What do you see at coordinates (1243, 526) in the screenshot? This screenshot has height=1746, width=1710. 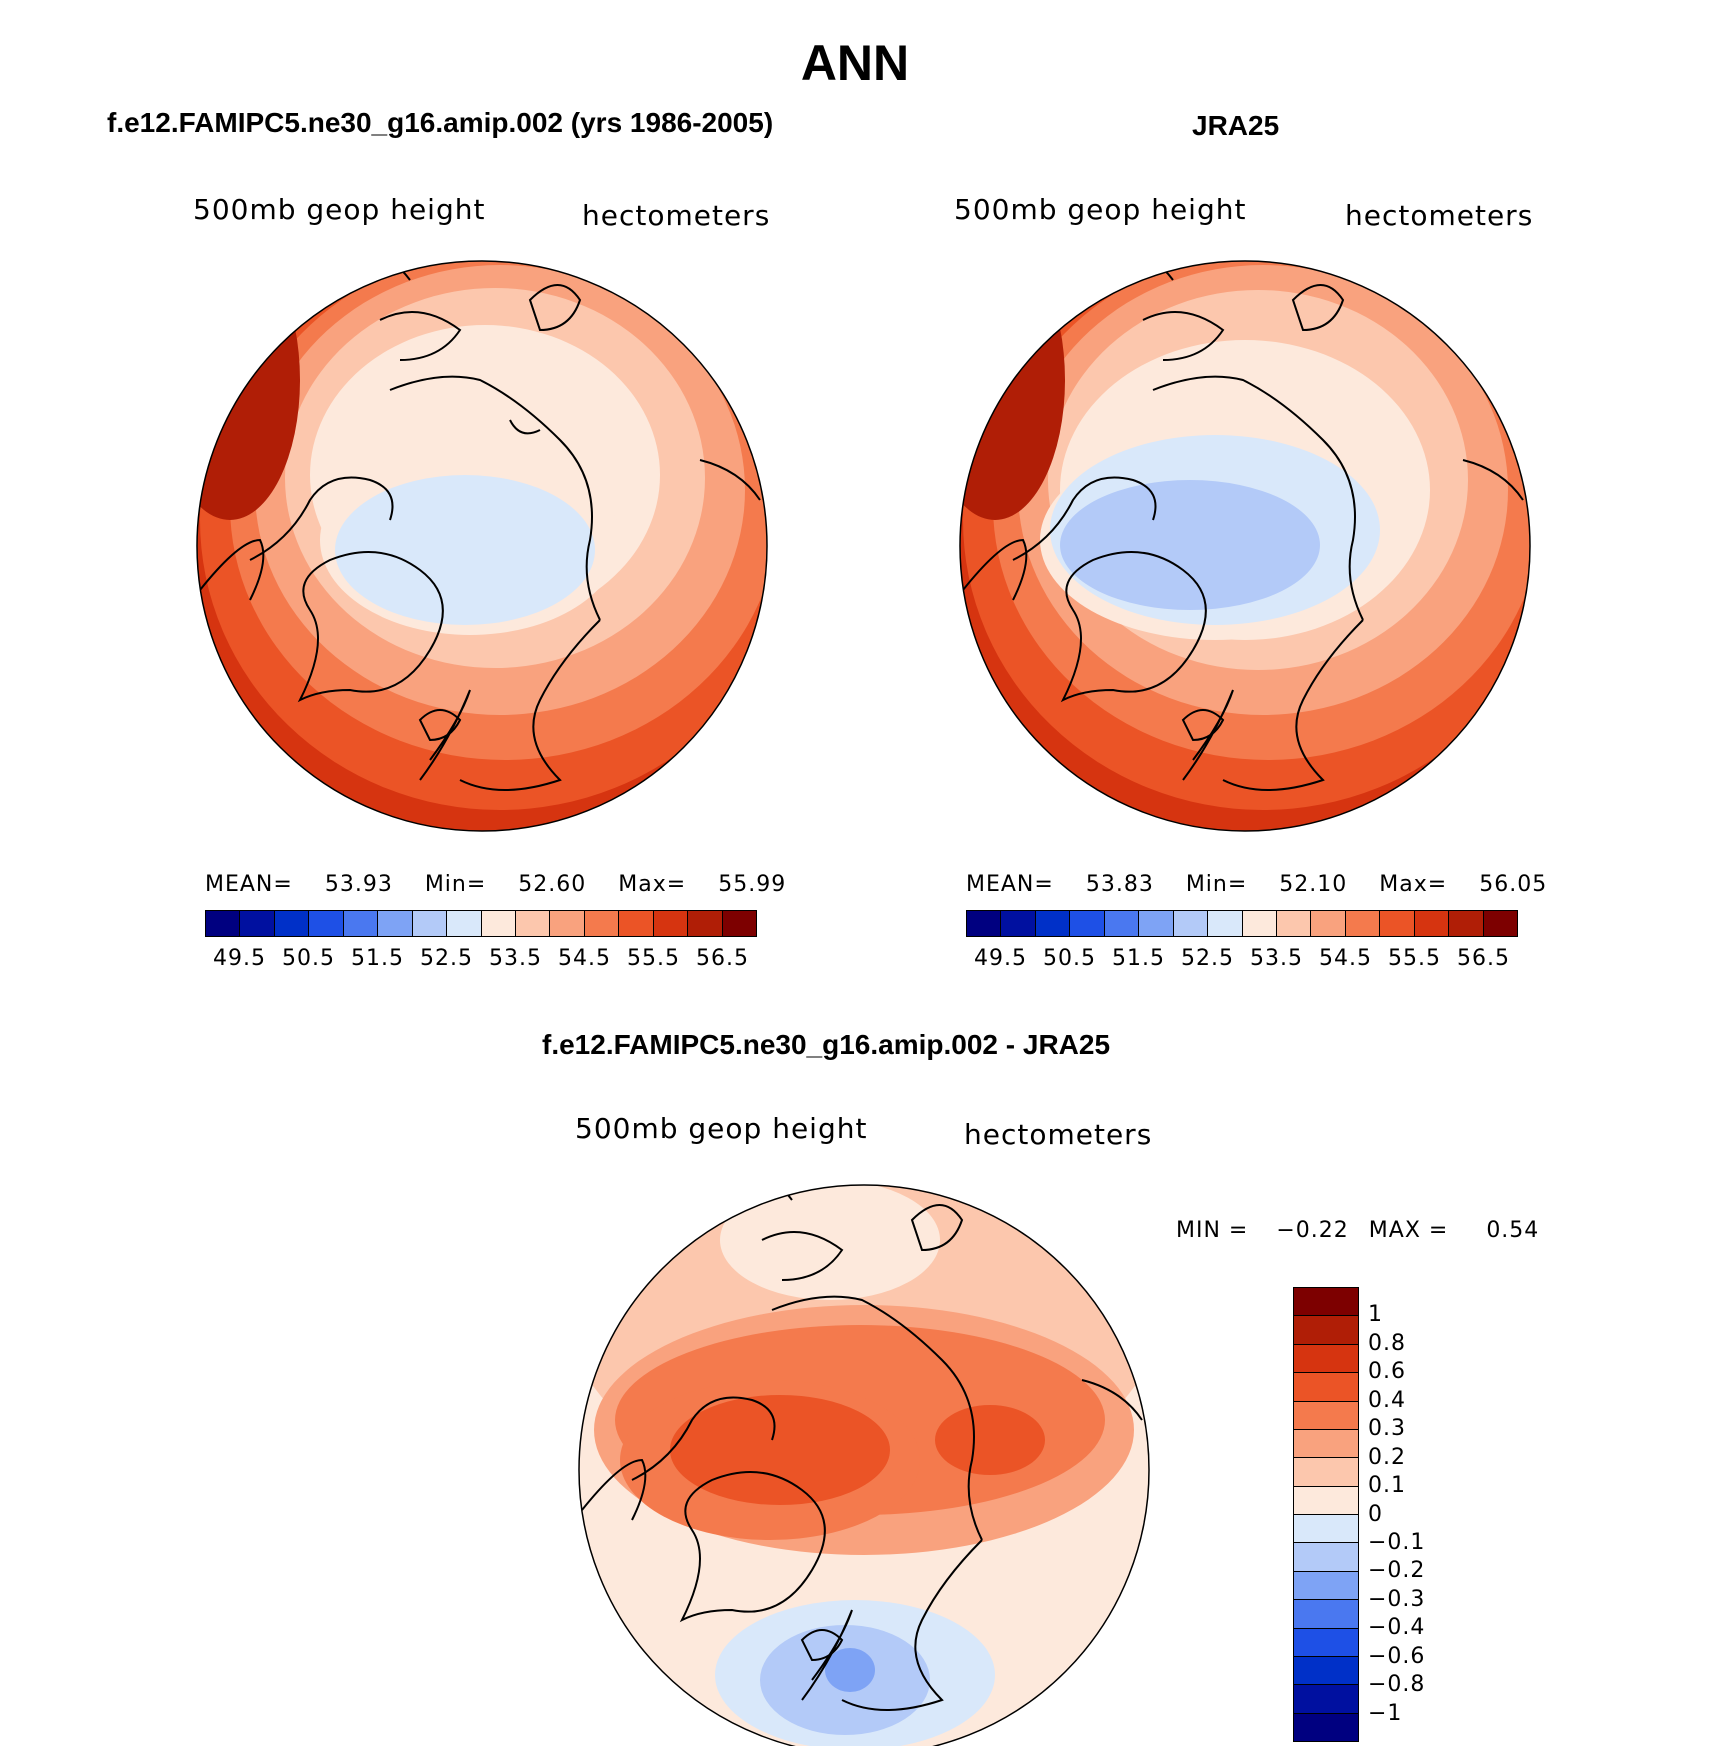 I see `panel-2-coastlines` at bounding box center [1243, 526].